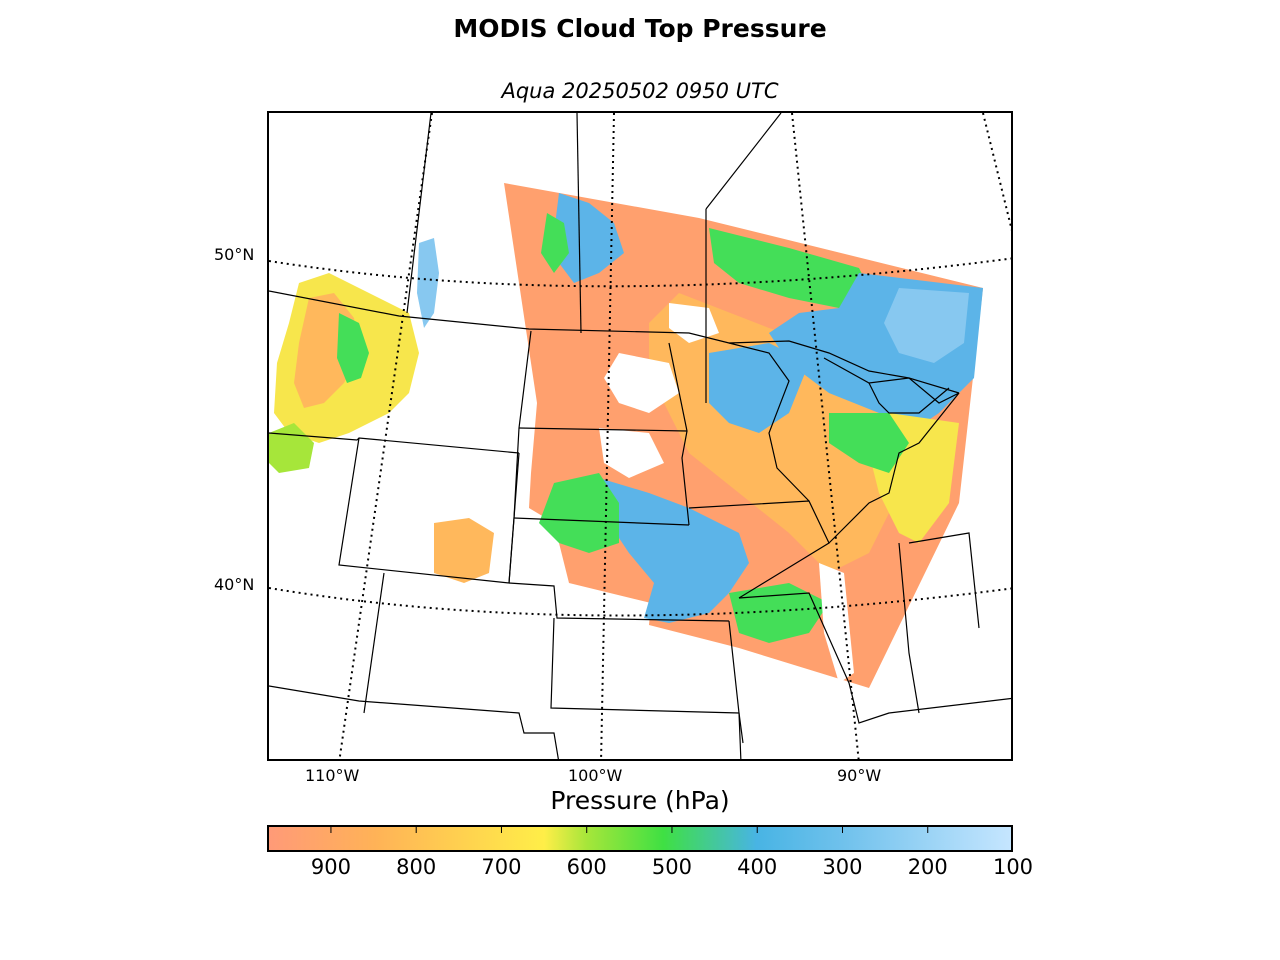 This screenshot has width=1280, height=960. Describe the element at coordinates (874, 658) in the screenshot. I see `missouri-east` at that location.